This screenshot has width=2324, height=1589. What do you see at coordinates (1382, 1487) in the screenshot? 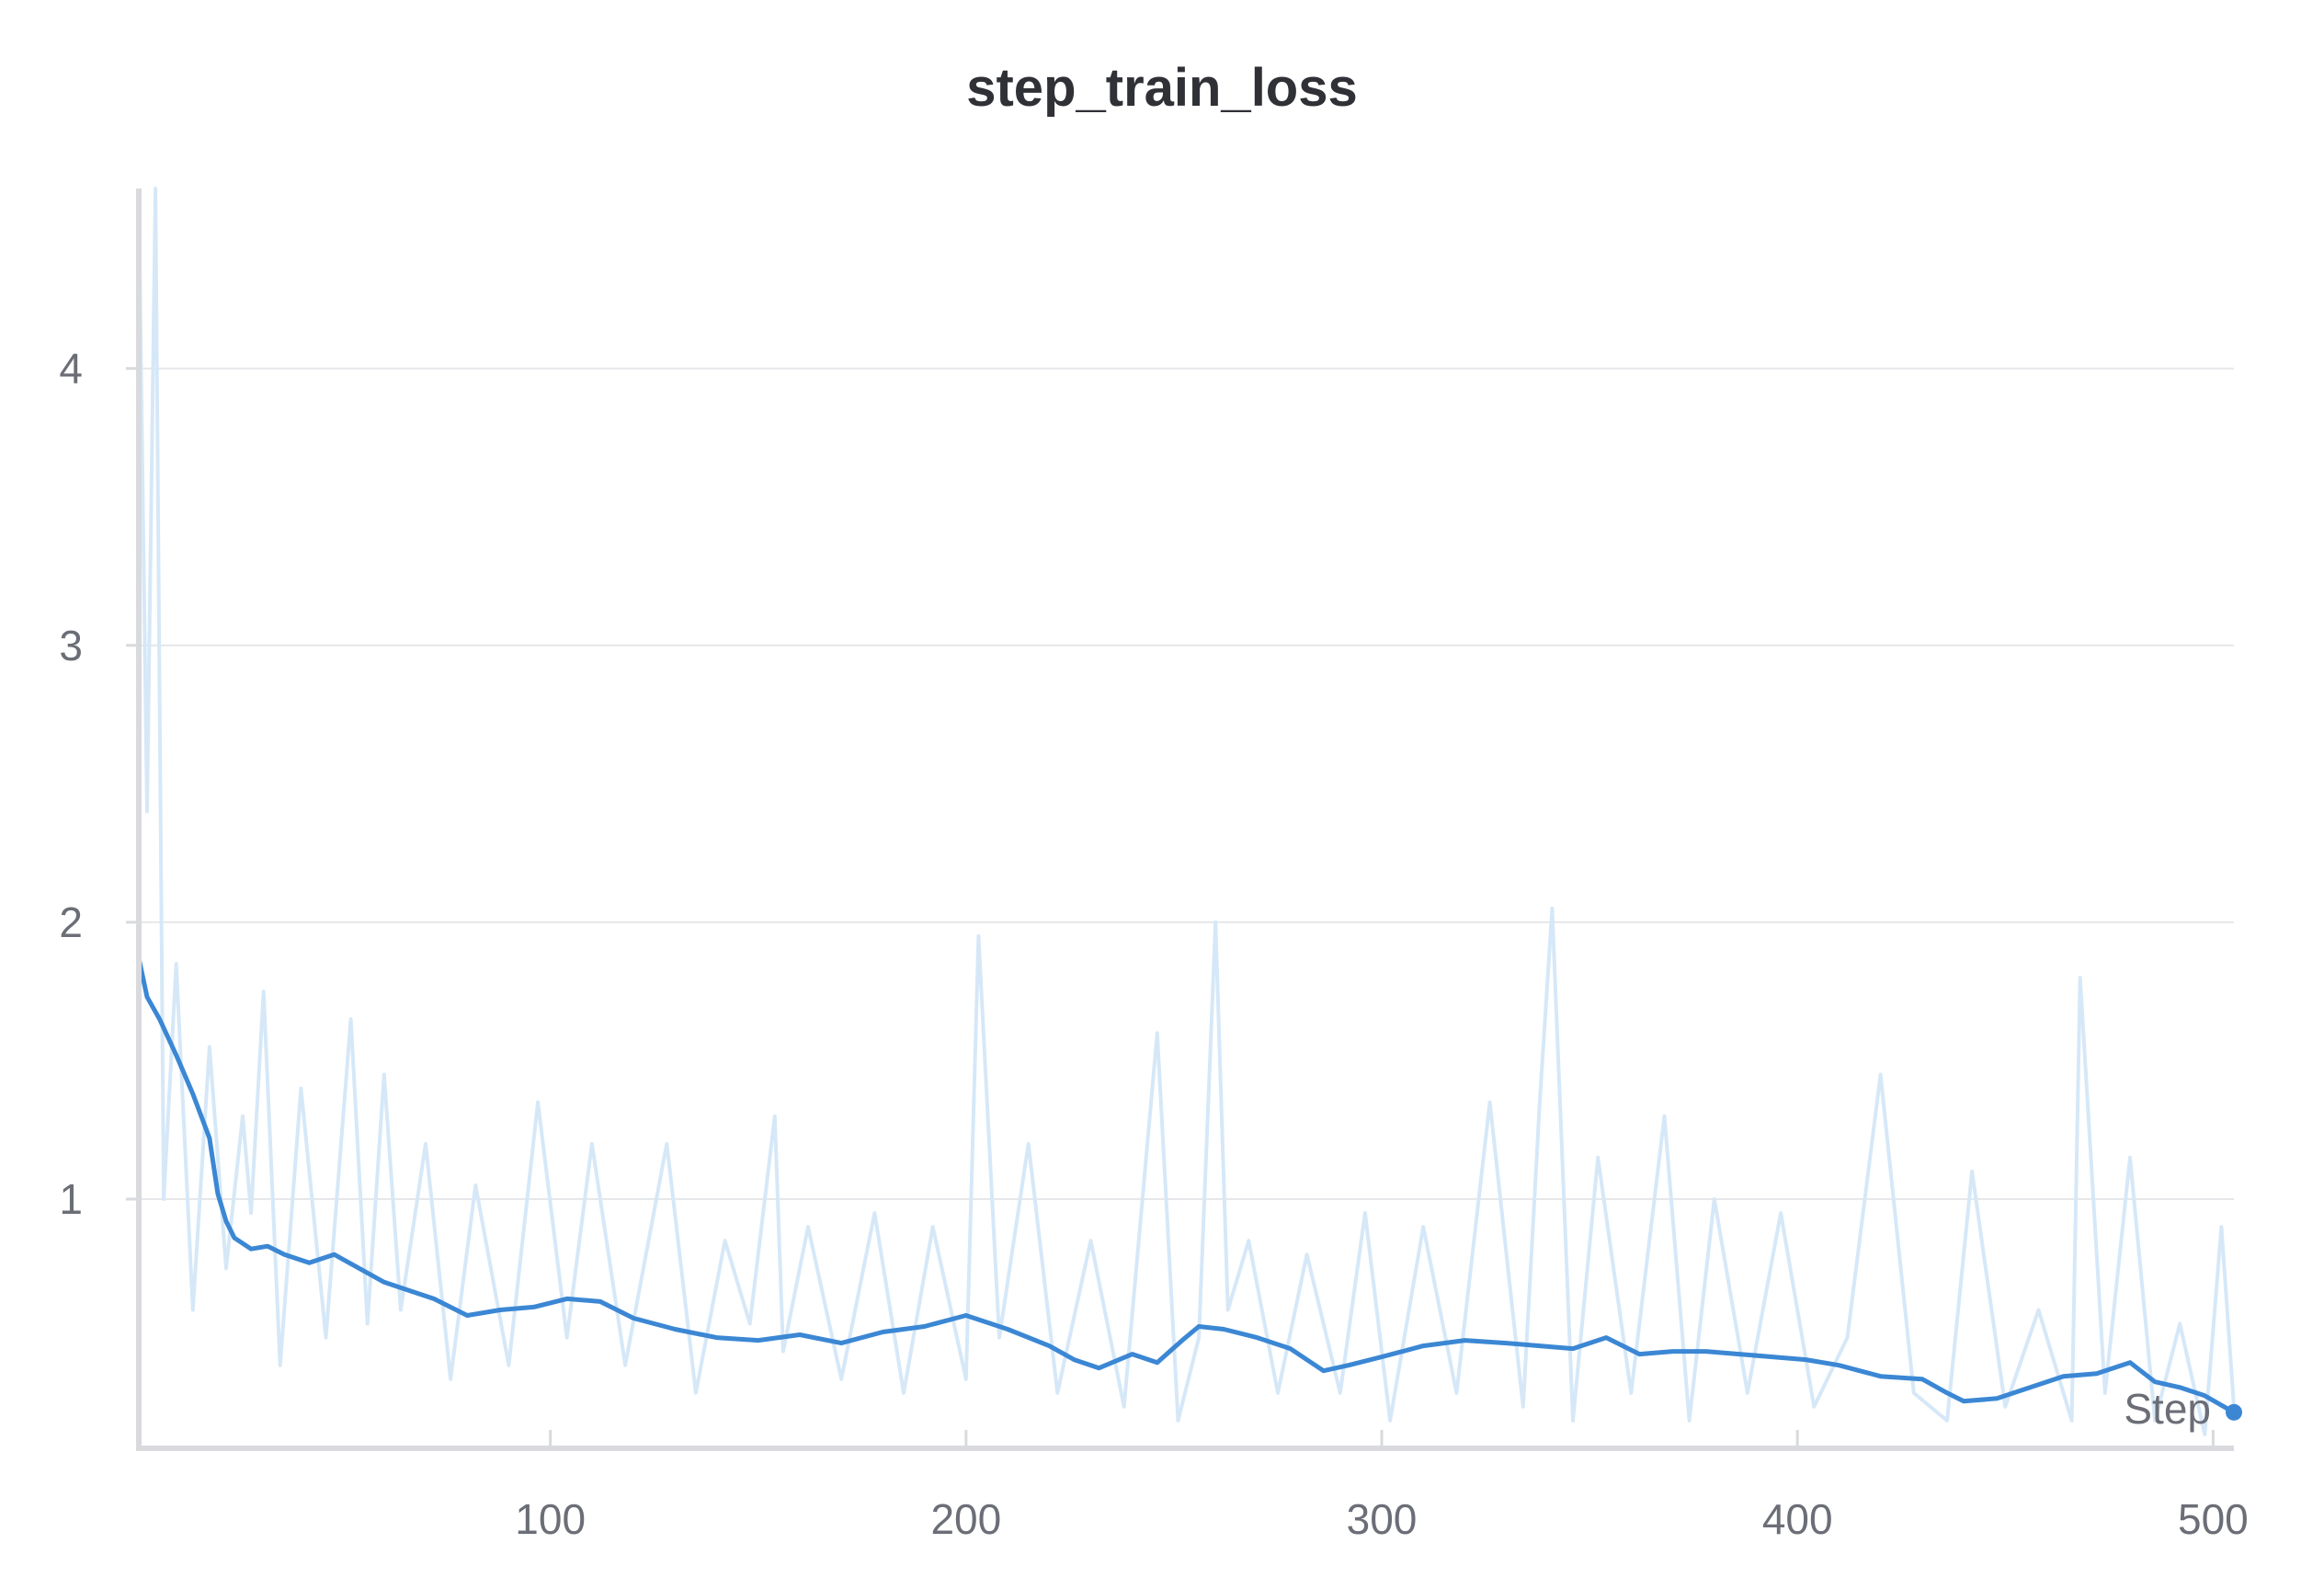
I see `x-tick-labels: 100 200 300 400 500` at bounding box center [1382, 1487].